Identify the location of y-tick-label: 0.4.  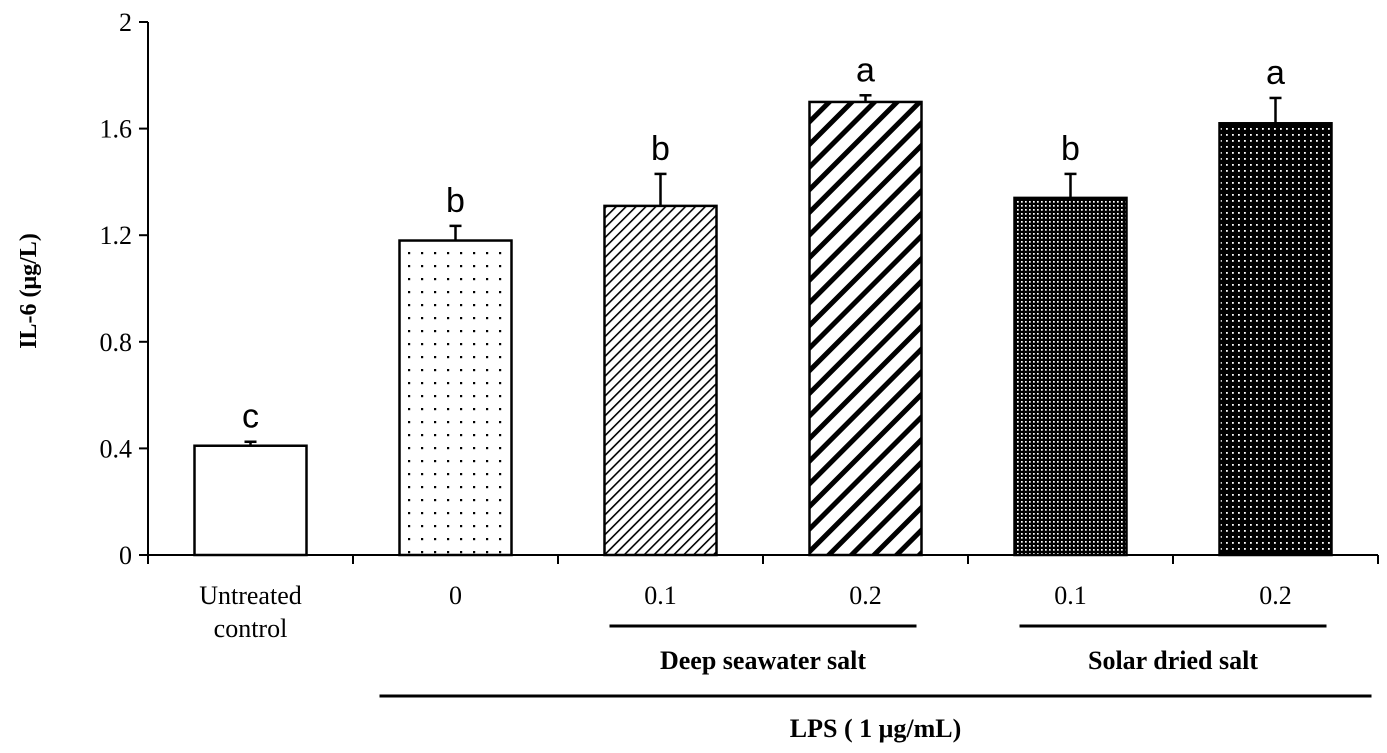
(116, 448).